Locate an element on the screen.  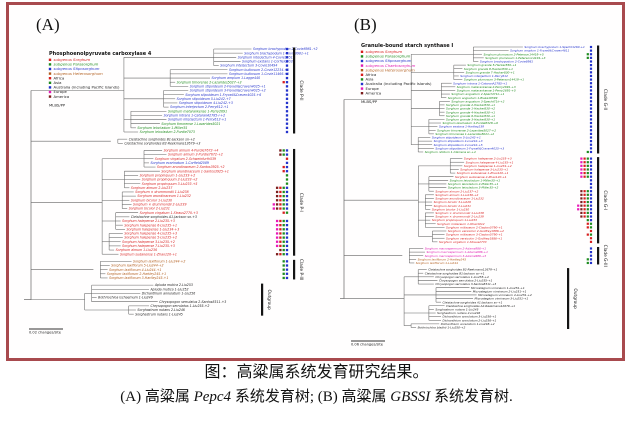
tip-label: Bothriochloa ischaemum 1-Liu249 is located at coordinates (125, 298).